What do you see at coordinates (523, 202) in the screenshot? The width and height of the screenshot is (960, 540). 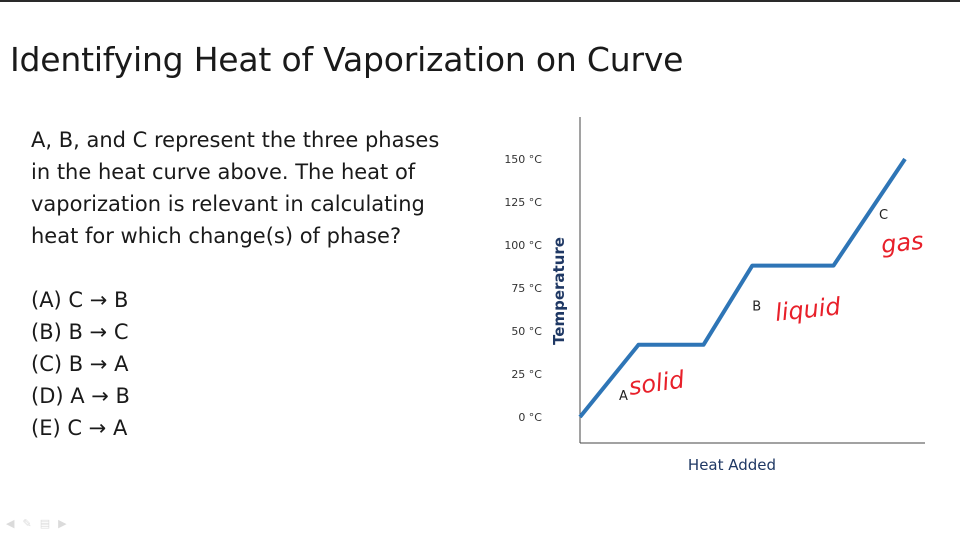 I see `y-tick-label: 125 °C` at bounding box center [523, 202].